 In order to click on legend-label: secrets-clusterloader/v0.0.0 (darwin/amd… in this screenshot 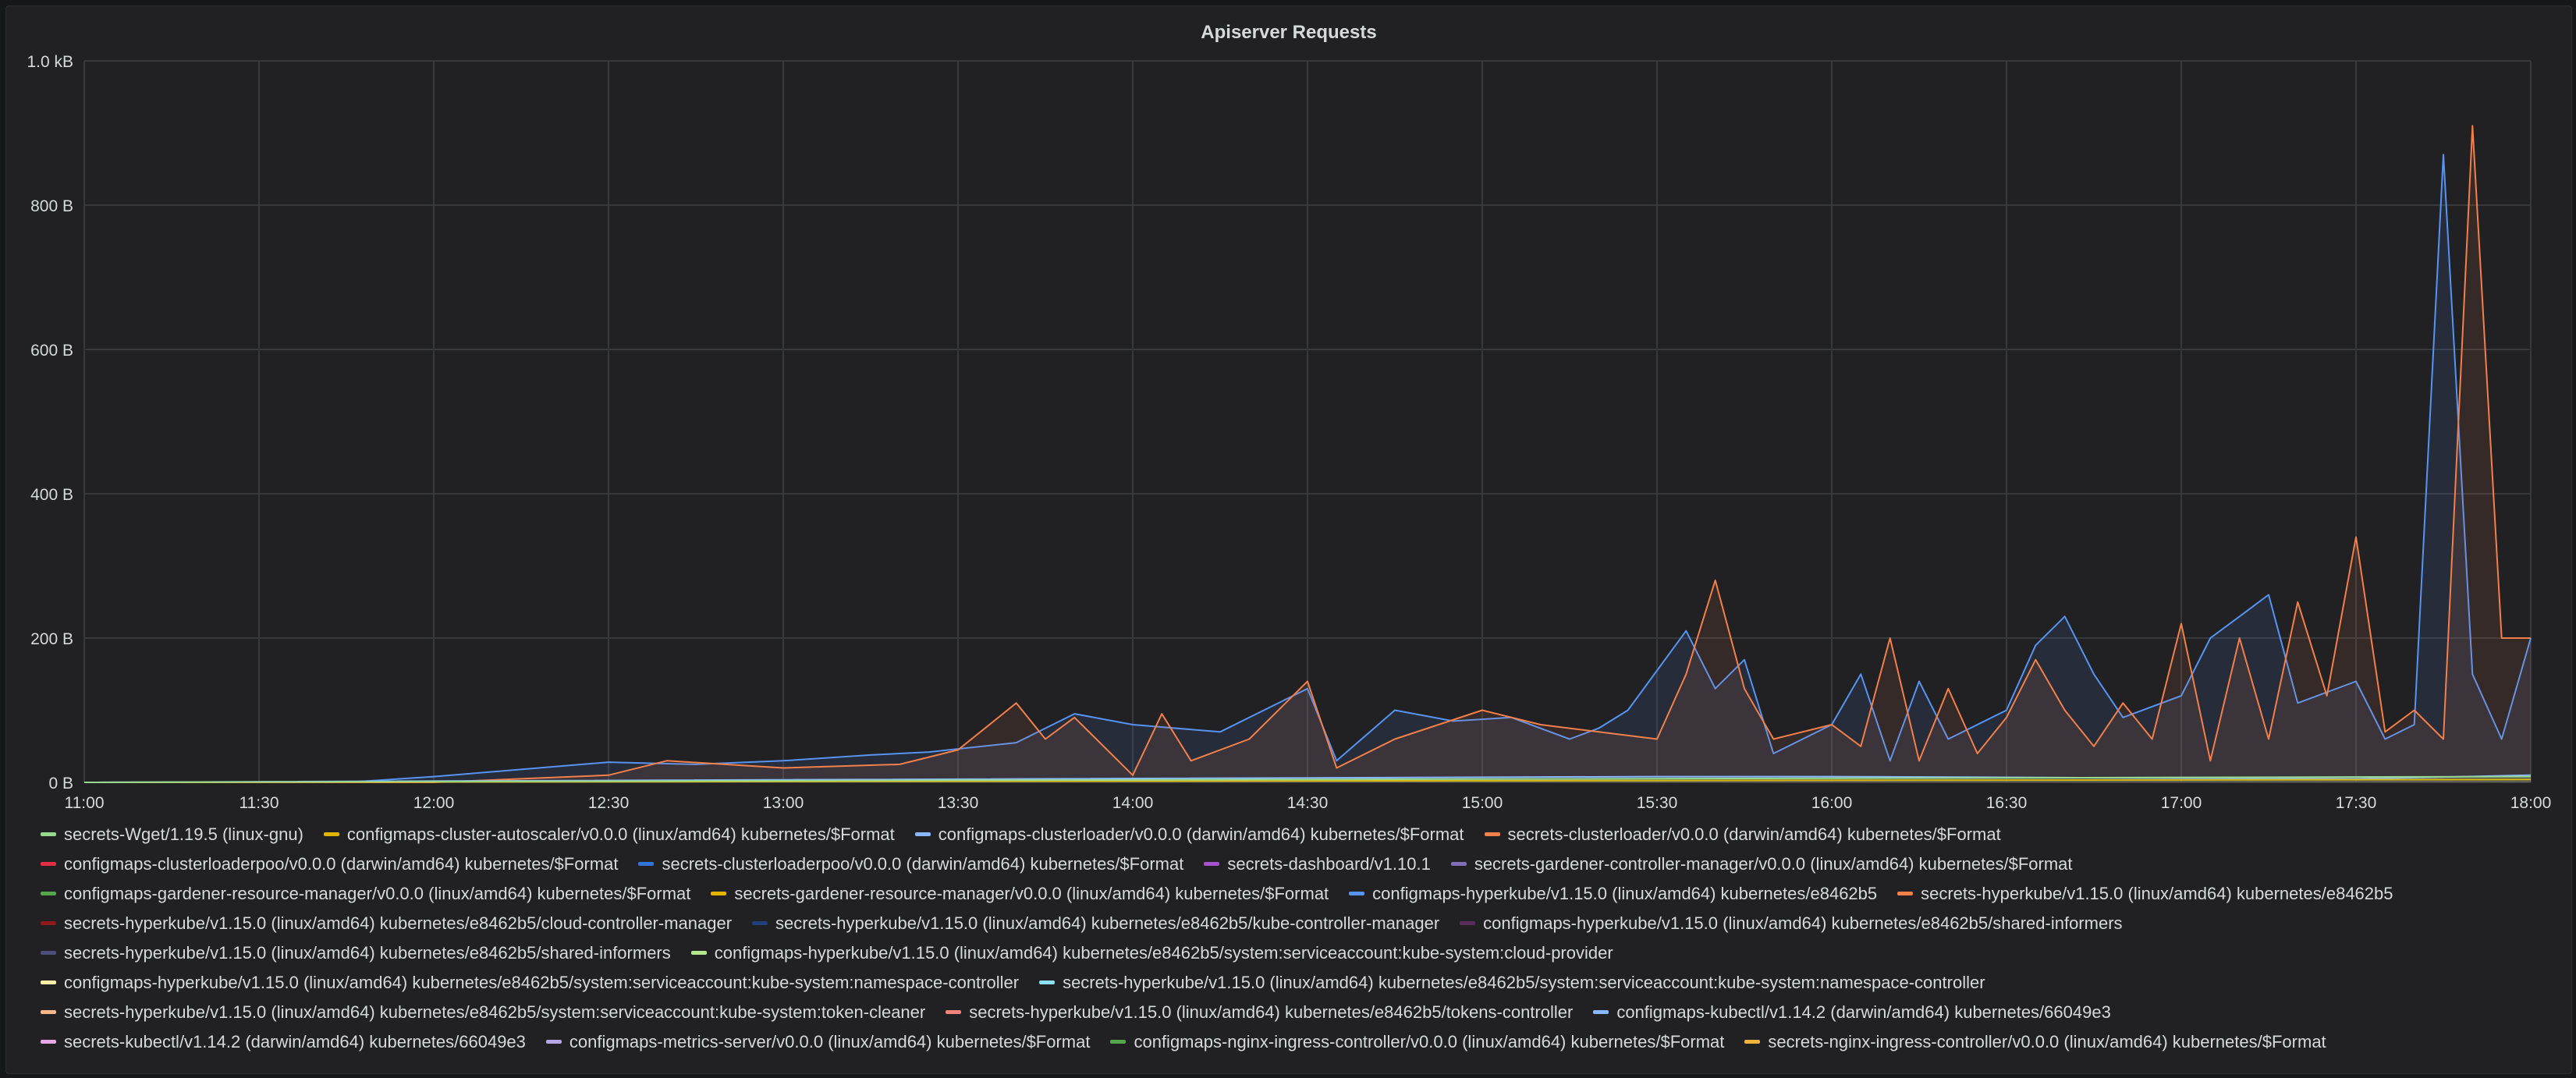, I will do `click(1754, 834)`.